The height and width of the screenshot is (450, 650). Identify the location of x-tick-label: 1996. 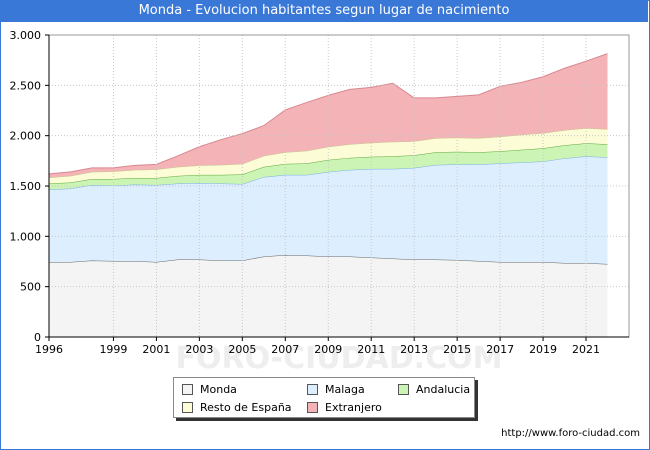
(49, 349).